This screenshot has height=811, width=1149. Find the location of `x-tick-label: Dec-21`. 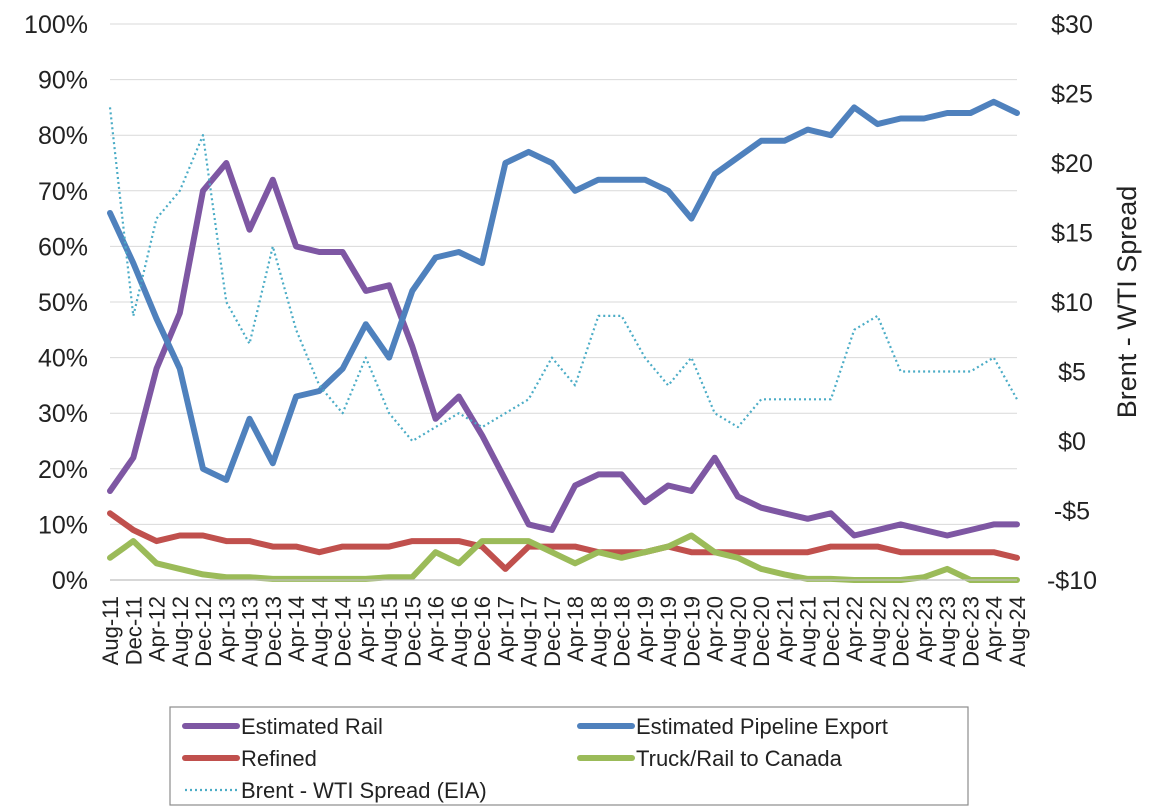

x-tick-label: Dec-21 is located at coordinates (831, 631).